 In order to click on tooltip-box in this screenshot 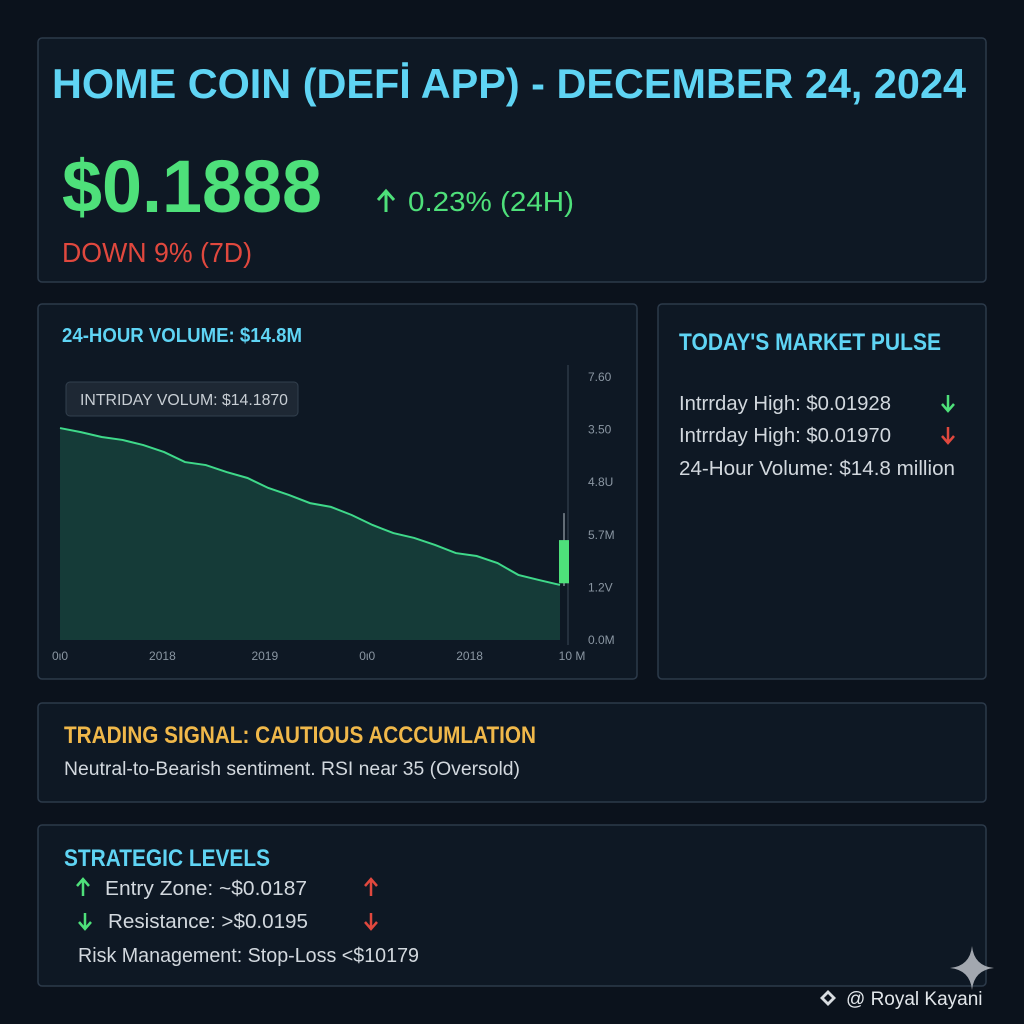, I will do `click(182, 399)`.